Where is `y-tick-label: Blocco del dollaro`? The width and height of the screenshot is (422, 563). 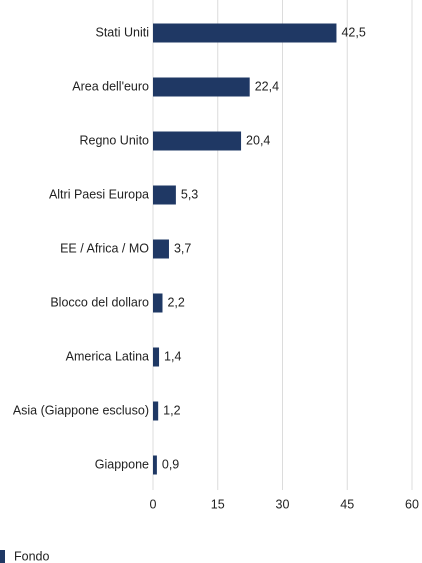
y-tick-label: Blocco del dollaro is located at coordinates (99, 302).